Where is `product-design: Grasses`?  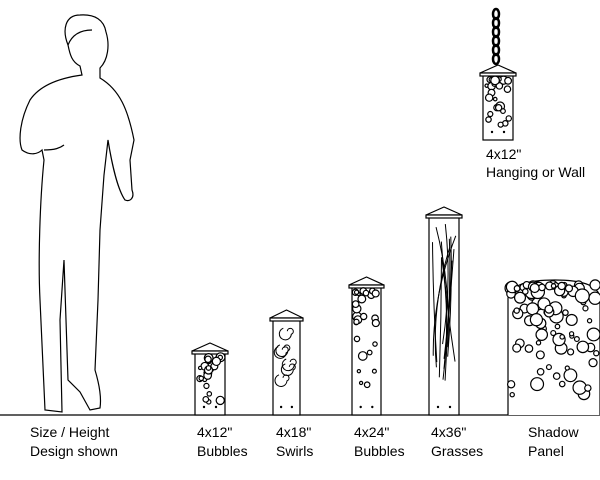
product-design: Grasses is located at coordinates (457, 451).